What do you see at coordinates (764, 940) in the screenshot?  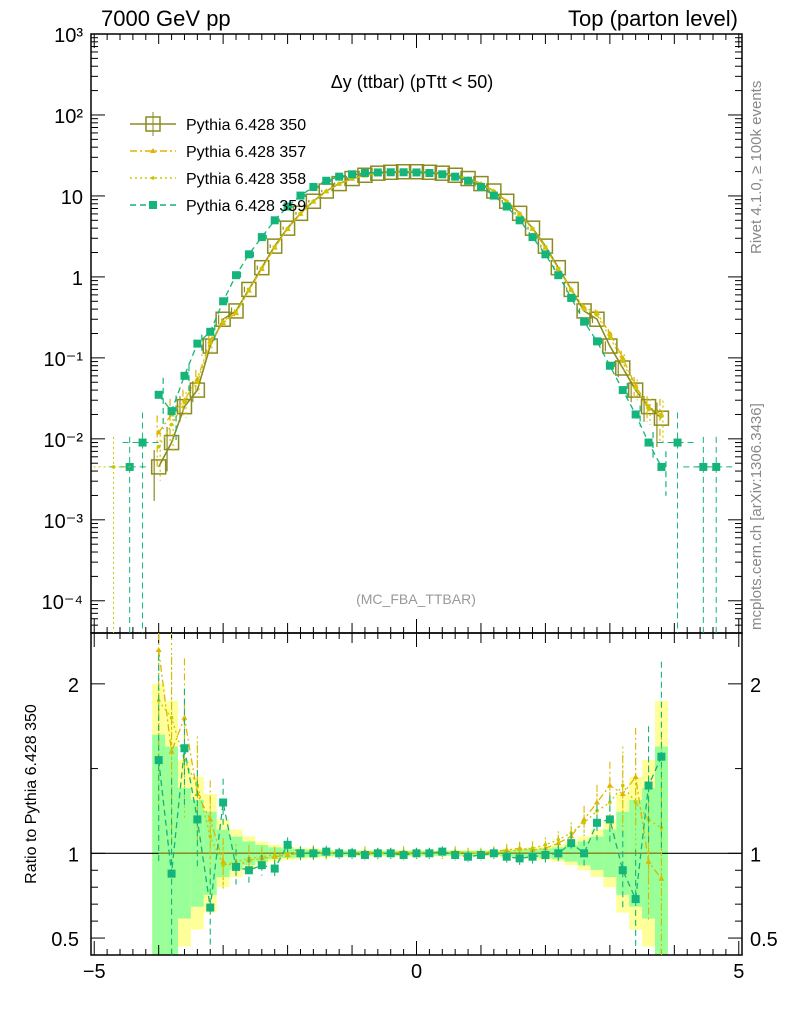 I see `ratio-tick-label-right: 0.5` at bounding box center [764, 940].